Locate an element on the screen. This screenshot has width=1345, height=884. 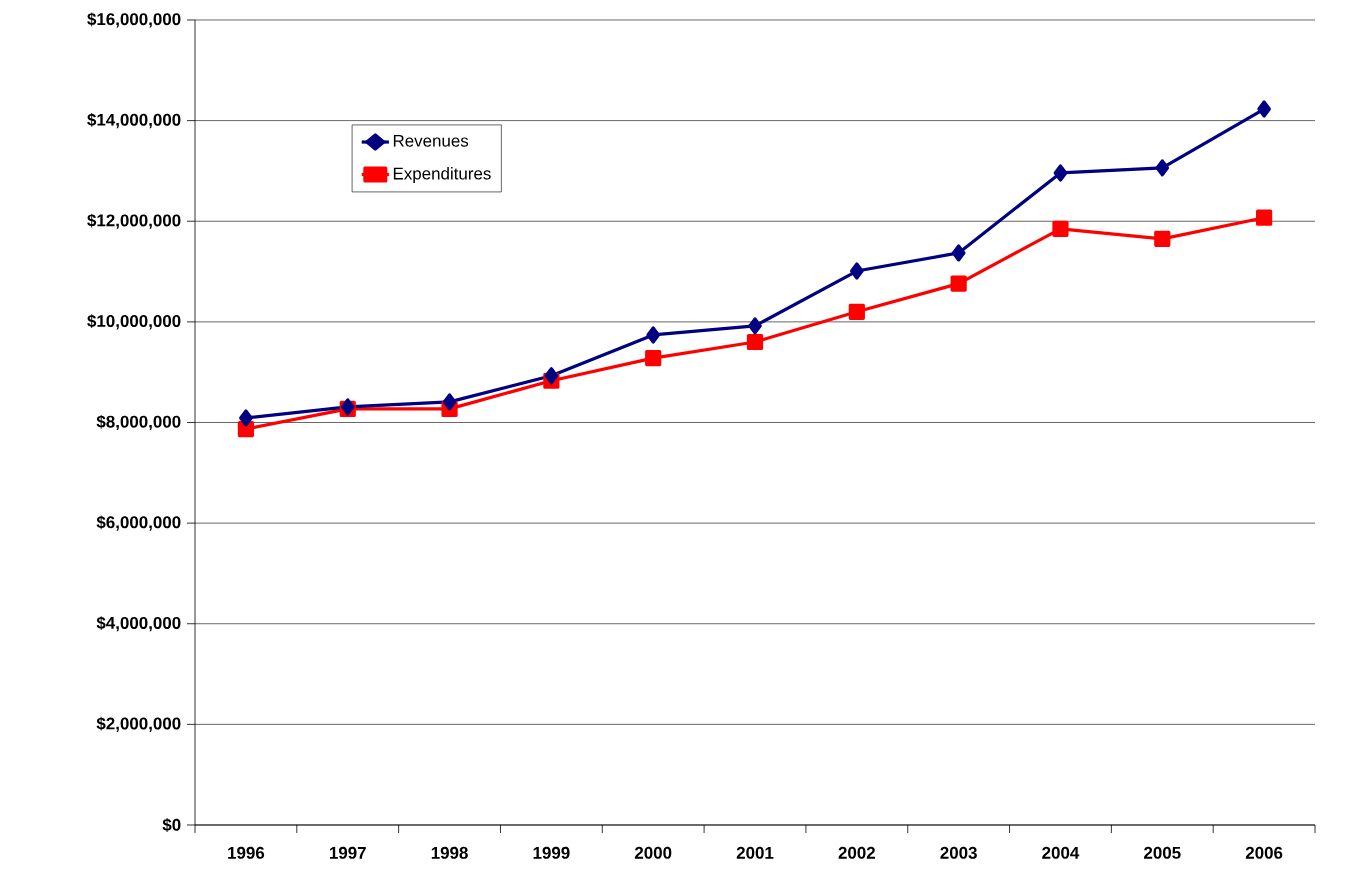
legend-label: Expenditures is located at coordinates (442, 175).